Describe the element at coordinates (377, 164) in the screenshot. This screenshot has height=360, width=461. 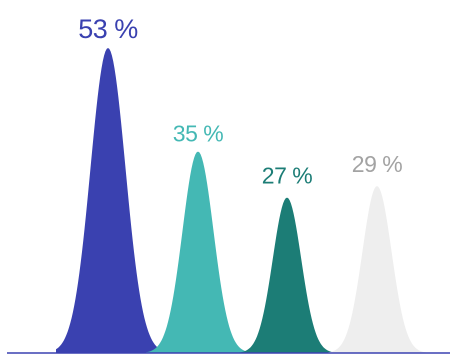
I see `peak-4-label: 29 %` at that location.